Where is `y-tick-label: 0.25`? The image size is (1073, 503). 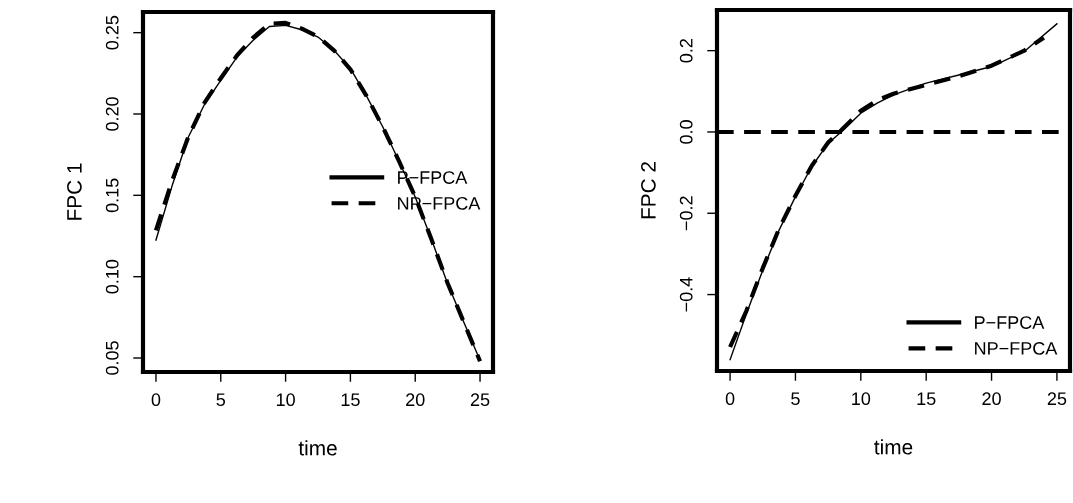
y-tick-label: 0.25 is located at coordinates (112, 32).